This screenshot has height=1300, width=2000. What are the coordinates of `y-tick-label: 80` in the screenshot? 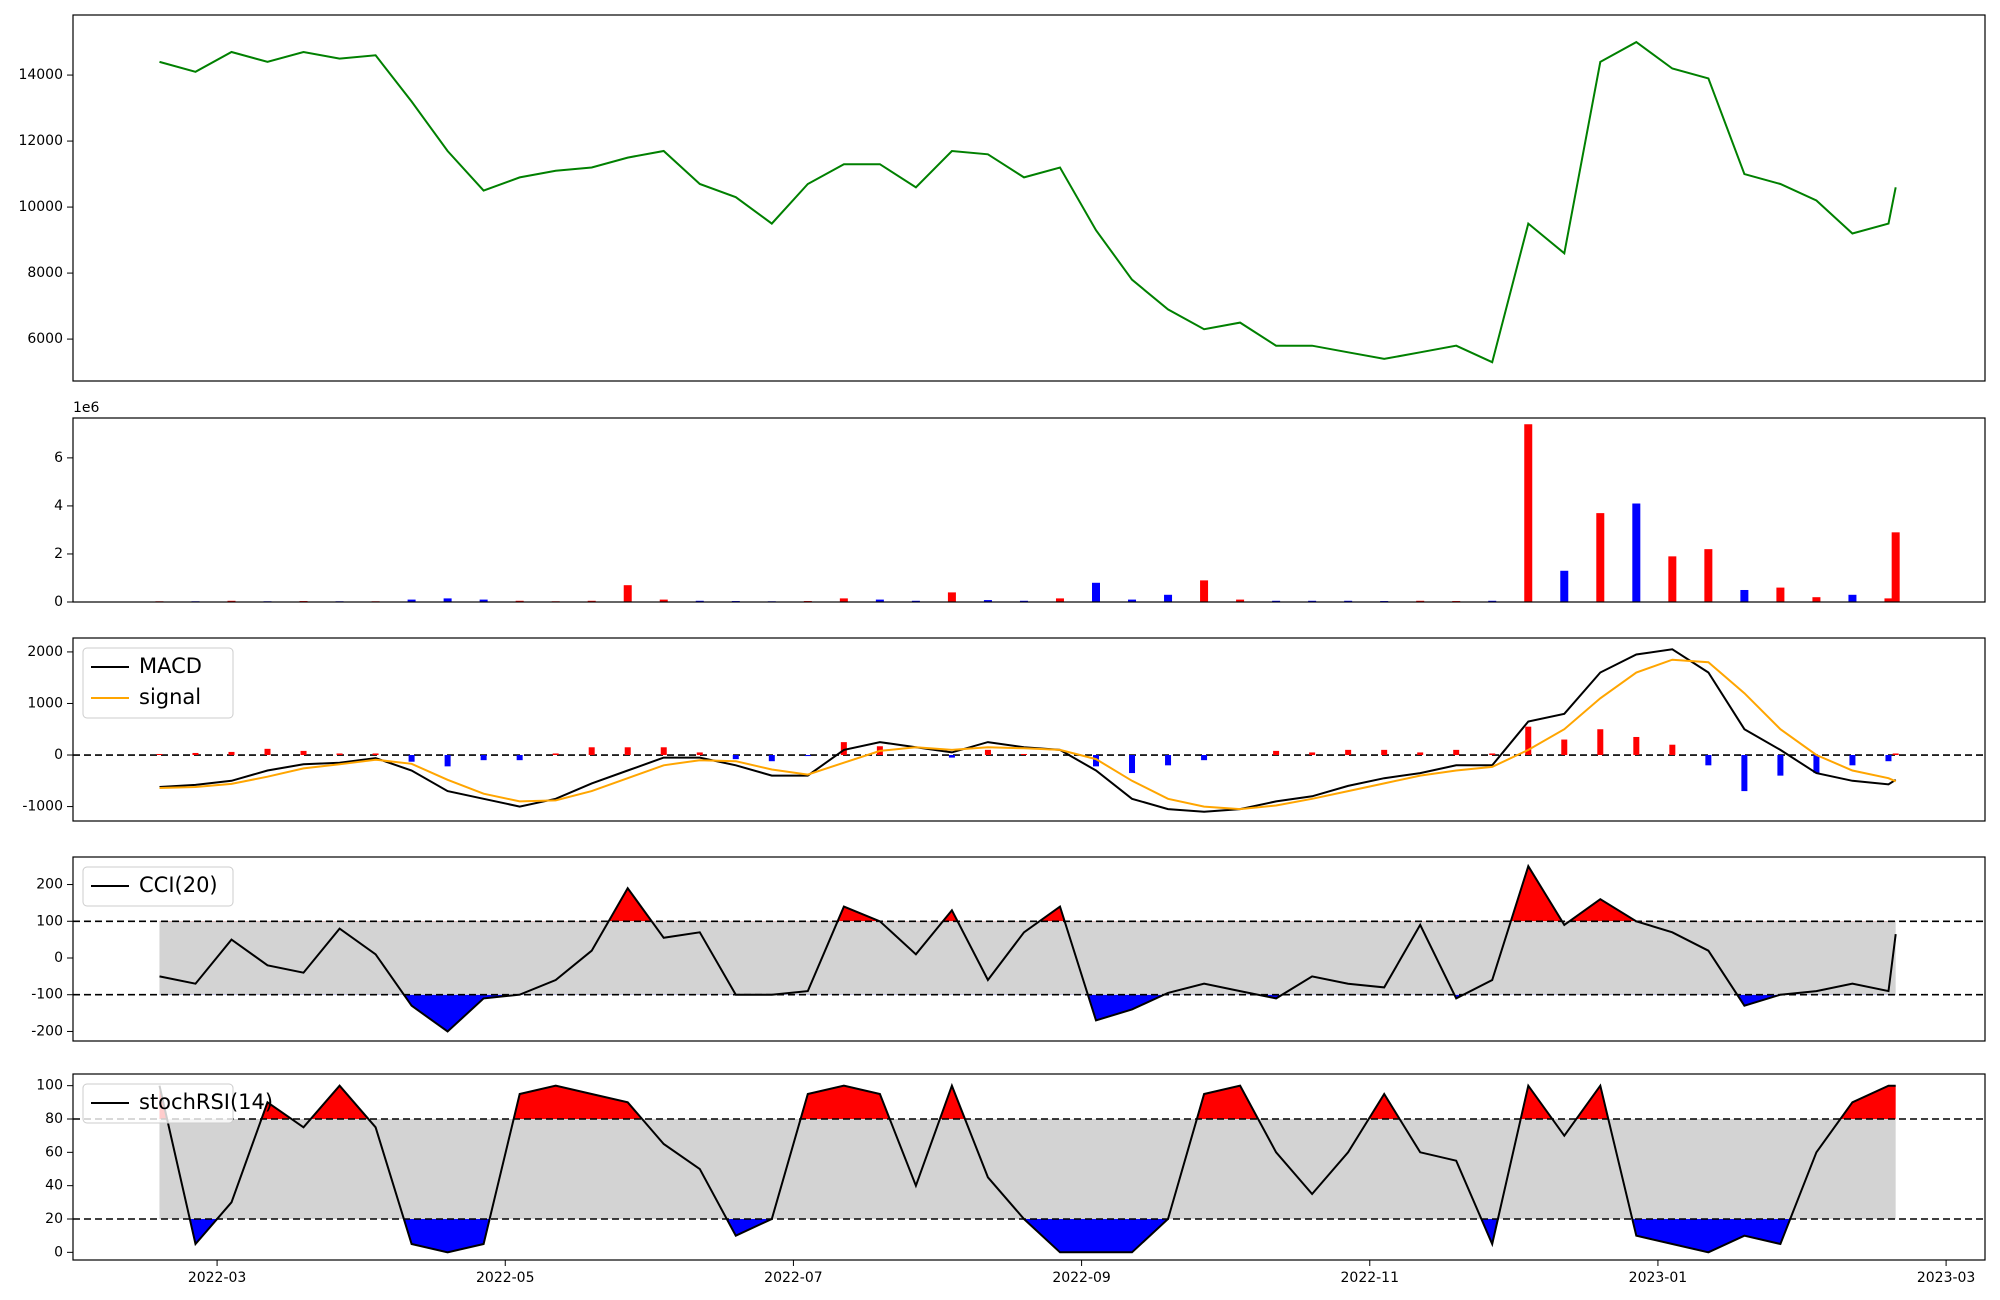 It's located at (54, 1119).